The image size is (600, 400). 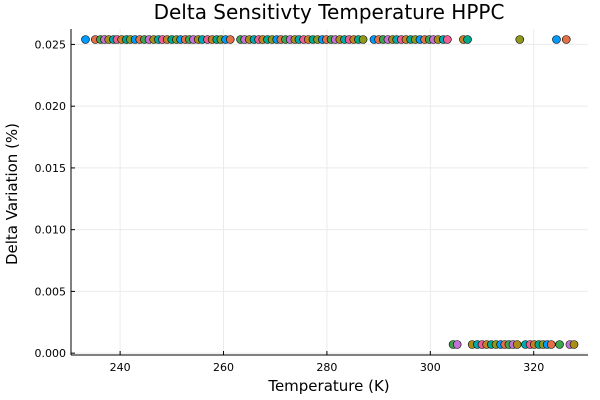 I want to click on x-tick-label: 240, so click(x=120, y=367).